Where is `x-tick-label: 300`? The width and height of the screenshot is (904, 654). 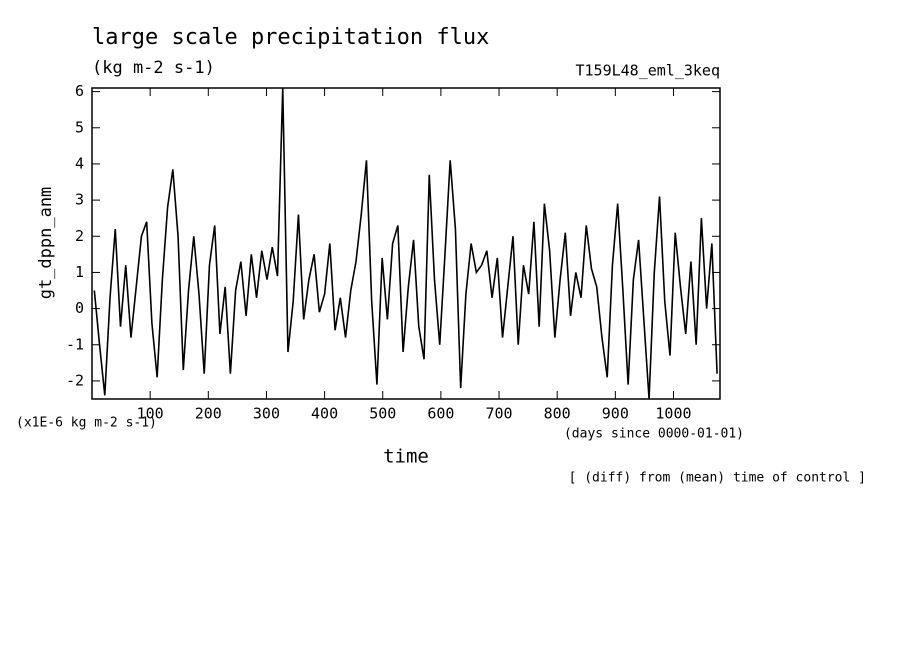 x-tick-label: 300 is located at coordinates (266, 414).